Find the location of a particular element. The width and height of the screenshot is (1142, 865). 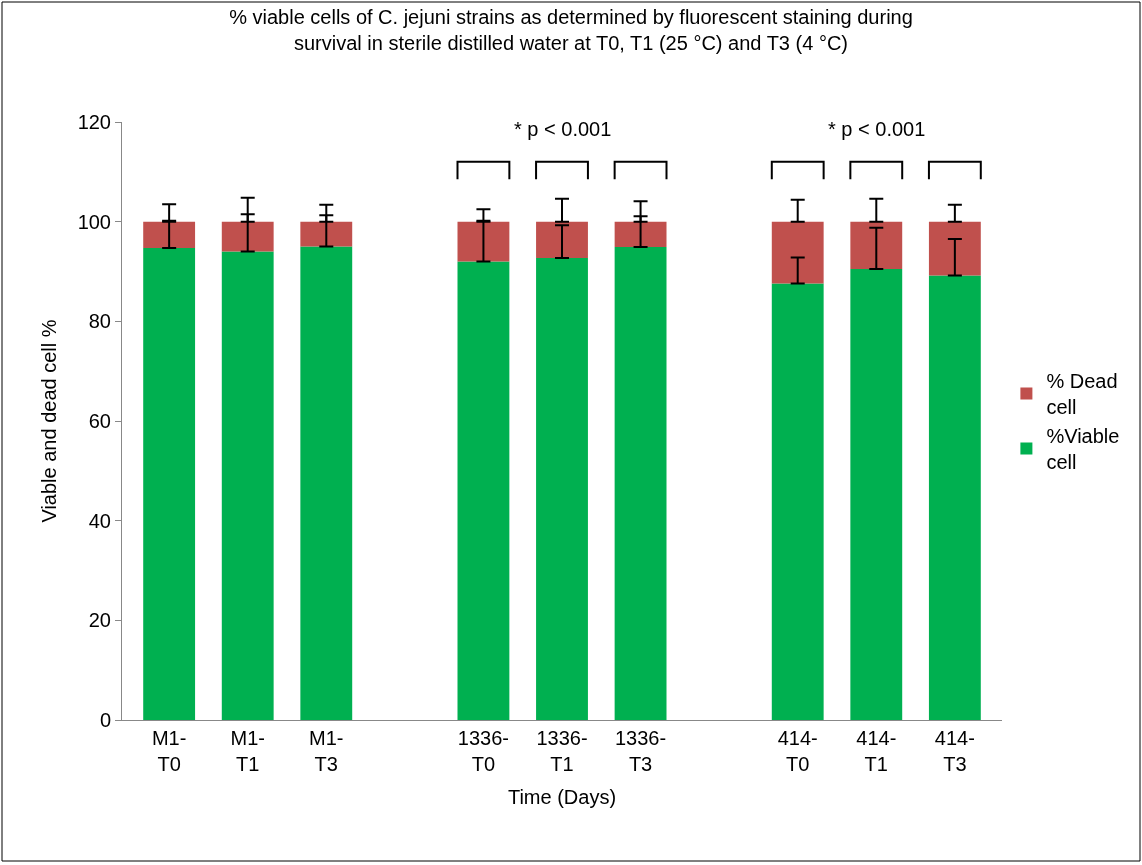

y-tick-label: 40 is located at coordinates (99, 520).